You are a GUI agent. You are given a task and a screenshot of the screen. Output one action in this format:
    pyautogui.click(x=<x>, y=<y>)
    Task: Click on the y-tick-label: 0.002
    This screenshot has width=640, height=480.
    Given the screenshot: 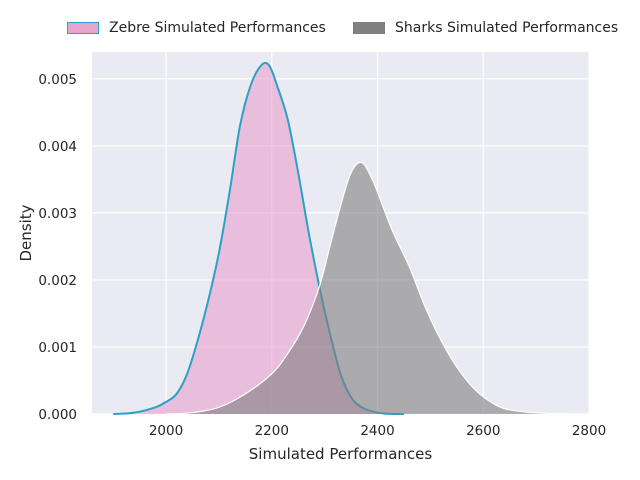 What is the action you would take?
    pyautogui.click(x=57, y=281)
    